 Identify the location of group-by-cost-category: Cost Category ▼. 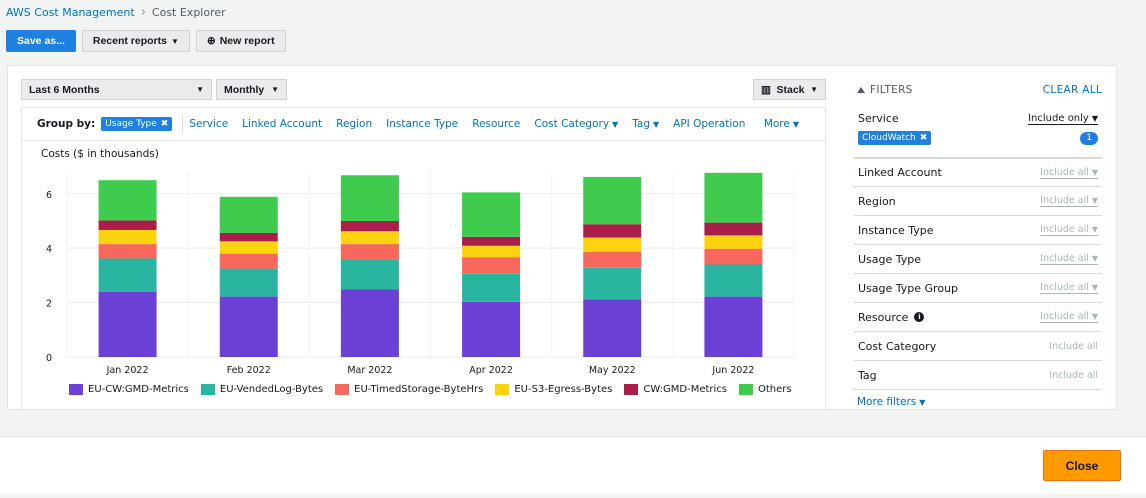
(576, 124).